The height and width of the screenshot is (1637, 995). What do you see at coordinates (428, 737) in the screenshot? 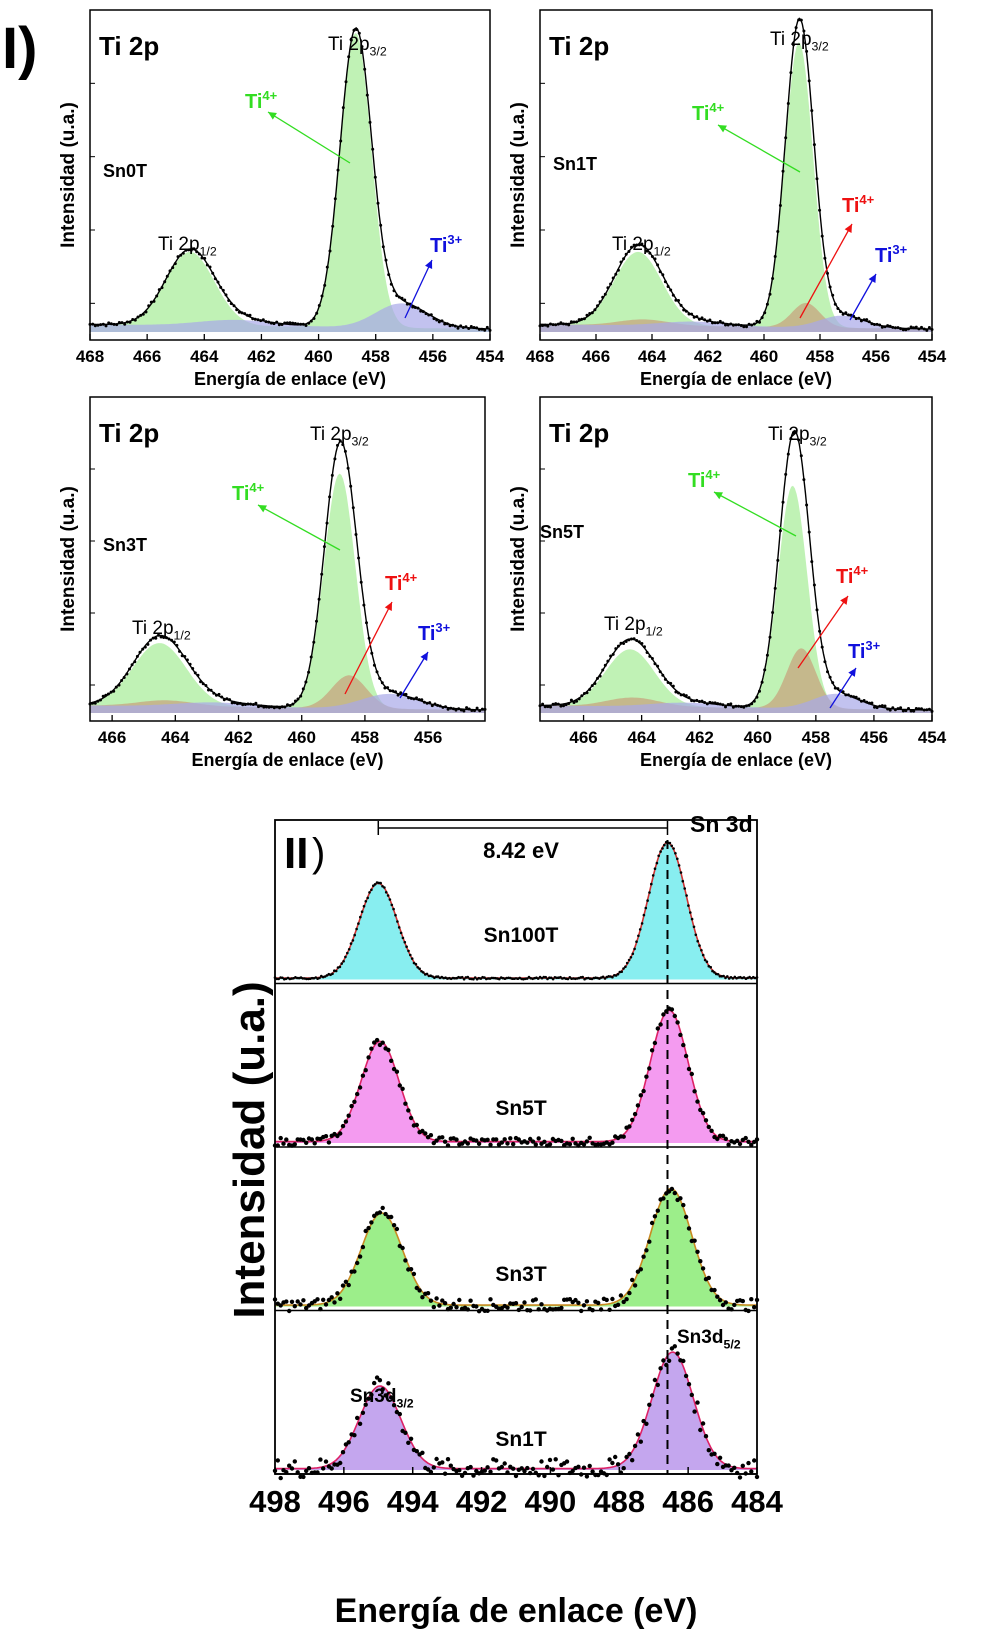
I see `x-tick-label: 456` at bounding box center [428, 737].